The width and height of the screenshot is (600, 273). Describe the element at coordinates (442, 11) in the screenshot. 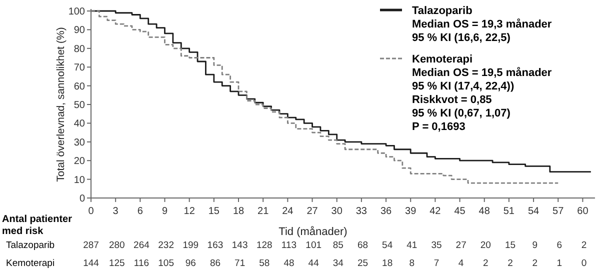

I see `legend-label: Talazoparib` at that location.